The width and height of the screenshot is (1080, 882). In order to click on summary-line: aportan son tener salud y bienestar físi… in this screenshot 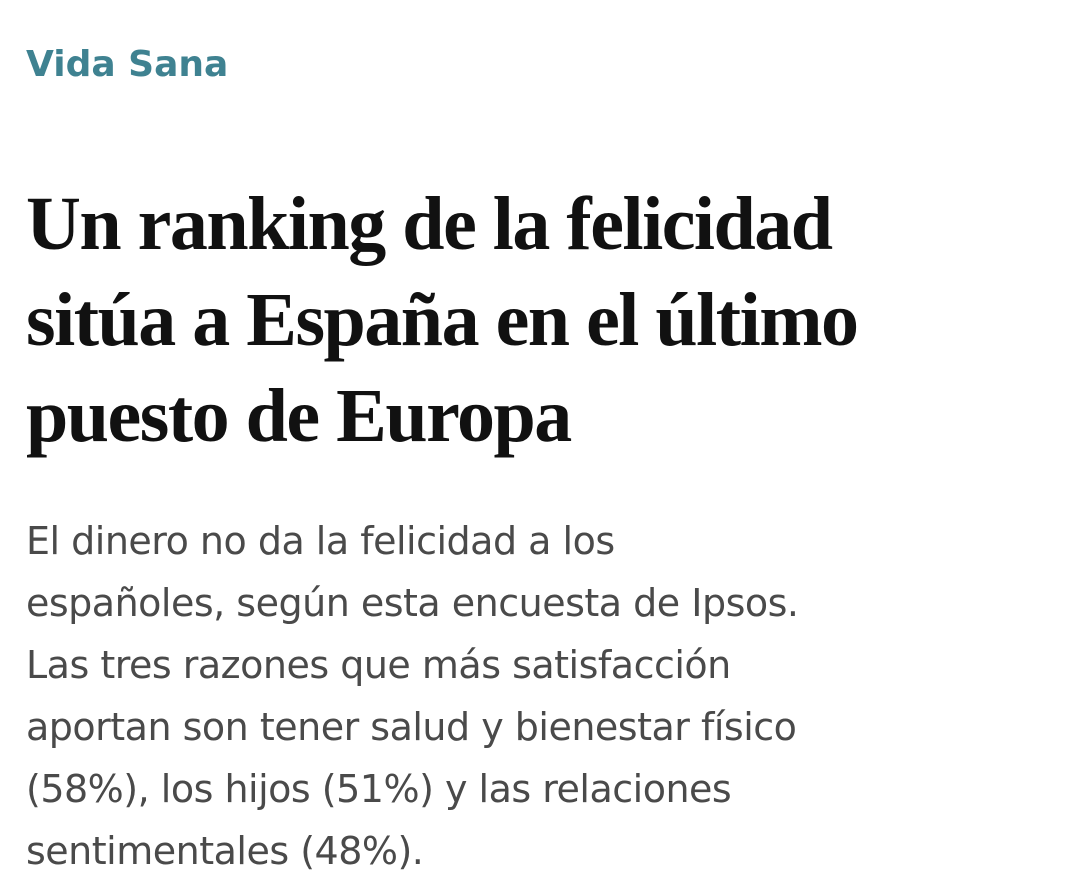, I will do `click(411, 727)`.